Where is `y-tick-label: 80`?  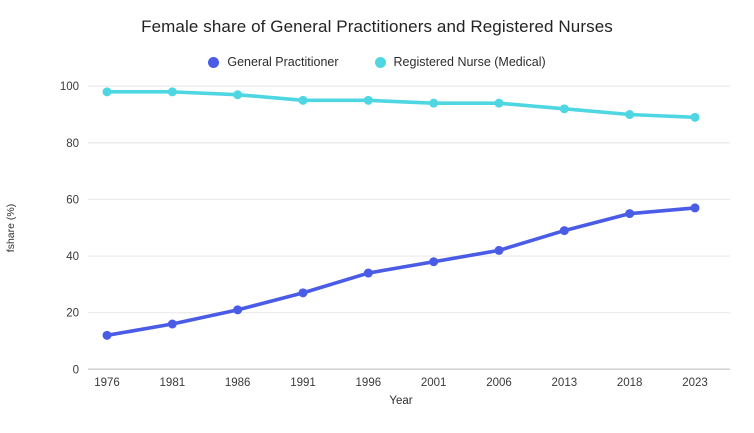
y-tick-label: 80 is located at coordinates (72, 144).